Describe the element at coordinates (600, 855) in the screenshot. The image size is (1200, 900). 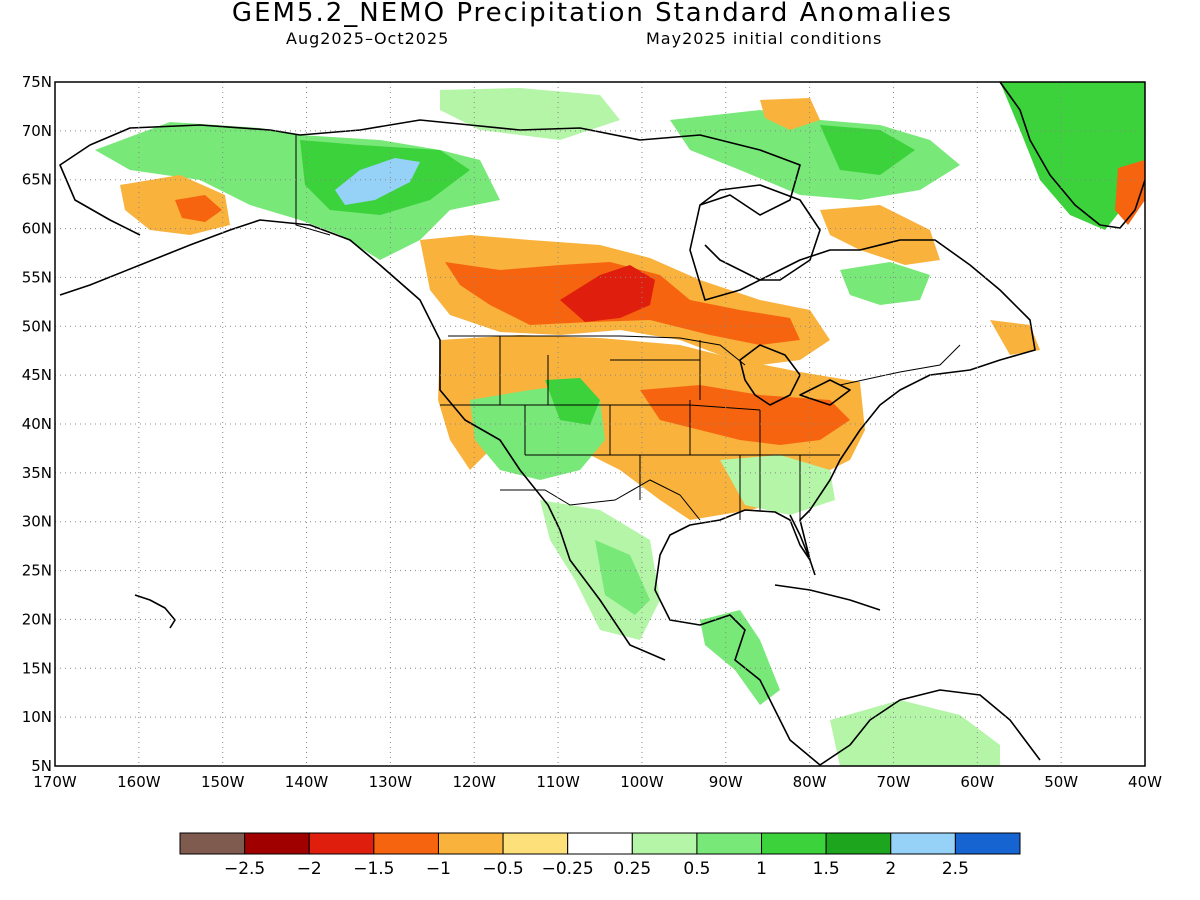
I see `colorbar: −2.5 −2 −1.5 −1 −0.5 −0.25 0.25 0.5 1 1.5 2 2.5` at that location.